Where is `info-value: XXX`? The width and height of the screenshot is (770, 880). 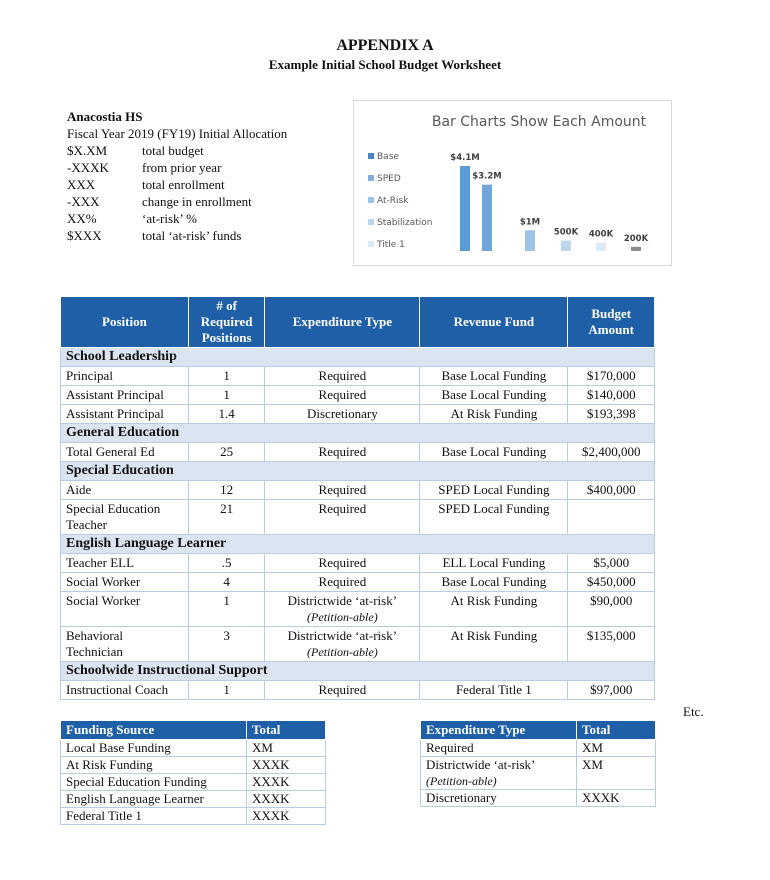
info-value: XXX is located at coordinates (81, 184).